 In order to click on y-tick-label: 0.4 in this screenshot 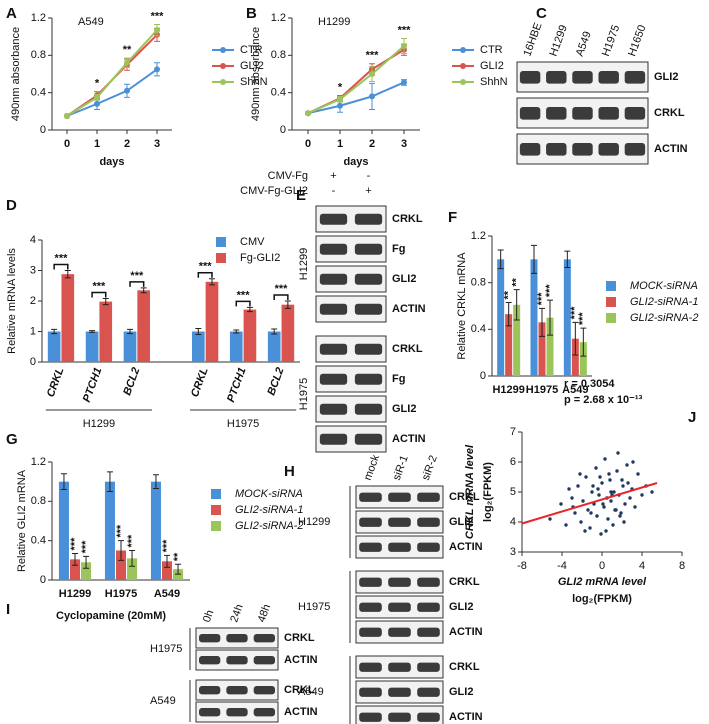, I will do `click(38, 93)`.